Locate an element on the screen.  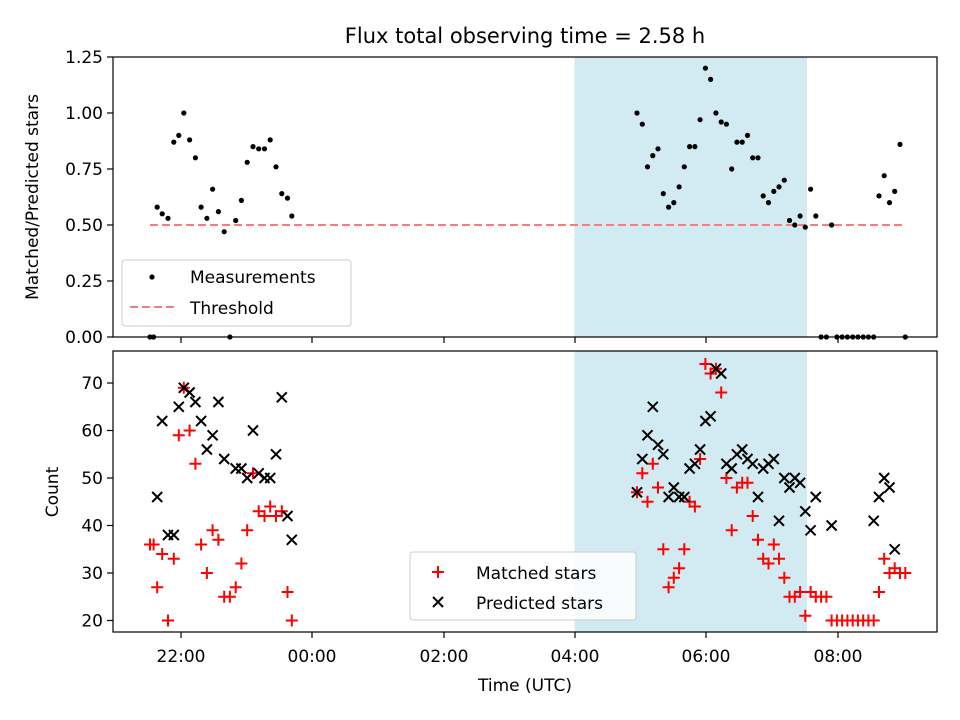
top-x-ticks is located at coordinates (509, 340).